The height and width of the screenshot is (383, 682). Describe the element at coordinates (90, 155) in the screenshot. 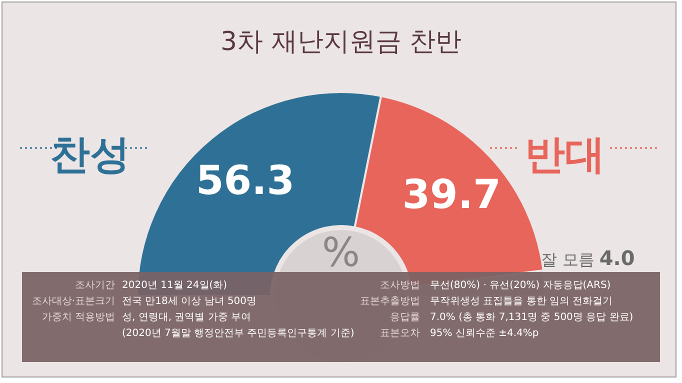

I see `legend-label: 찬성` at that location.